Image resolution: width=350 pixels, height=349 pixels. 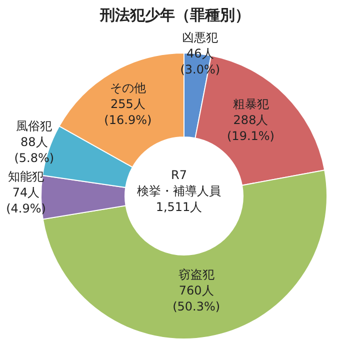 I want to click on data-label: 760人 (50.3%), so click(x=196, y=299).